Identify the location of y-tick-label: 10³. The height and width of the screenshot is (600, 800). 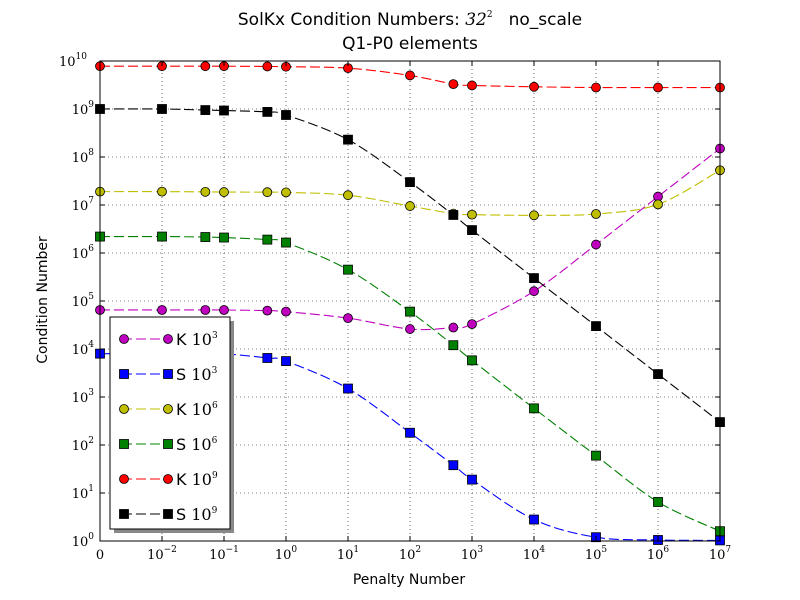
(83, 397).